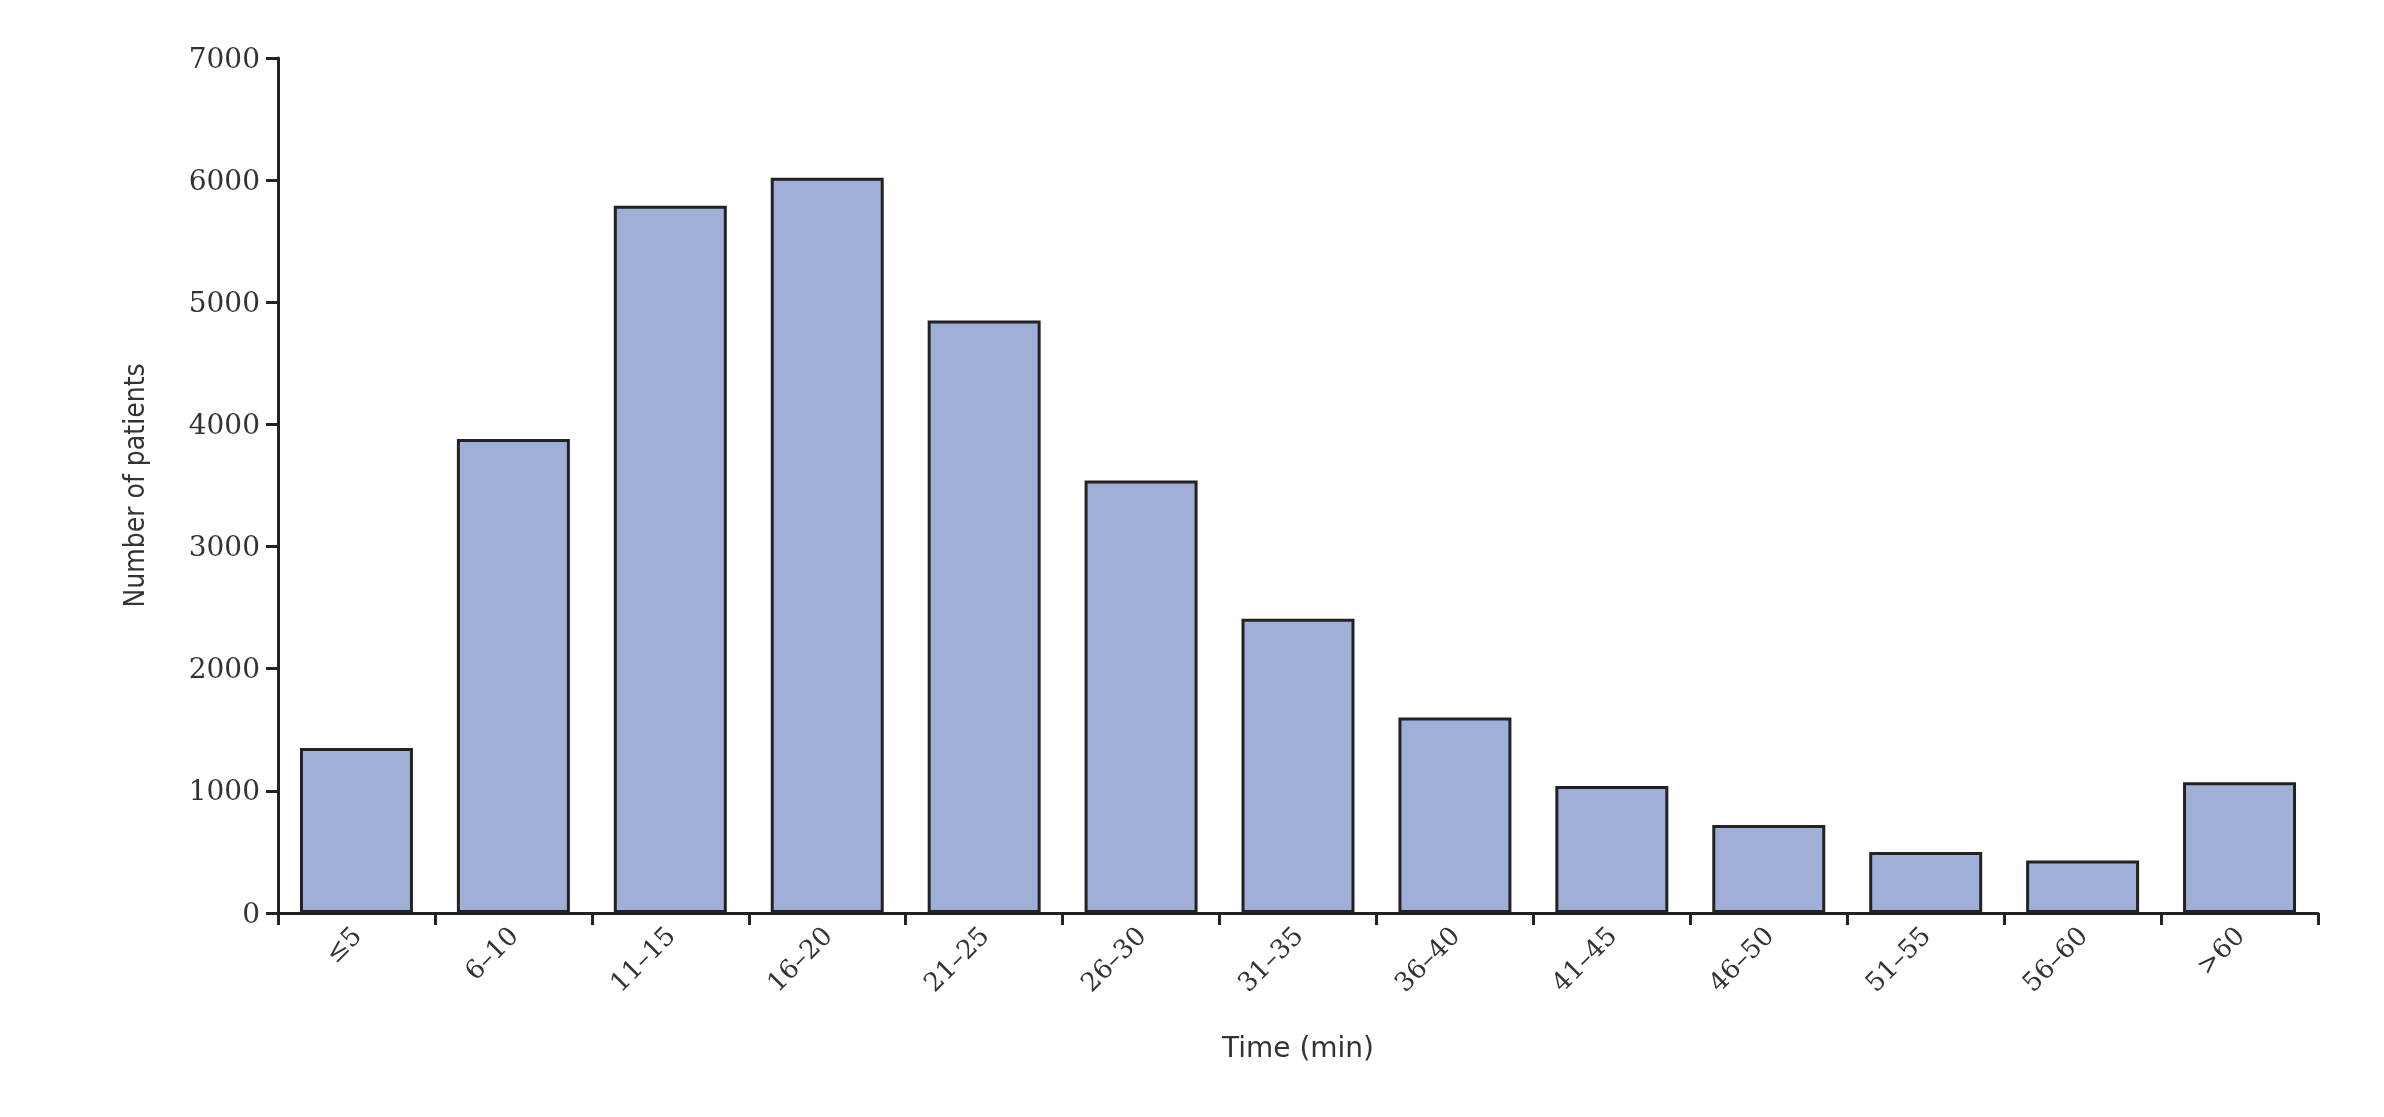 This screenshot has height=1117, width=2384. What do you see at coordinates (1297, 1047) in the screenshot?
I see `x-axis-title: Time (min)` at bounding box center [1297, 1047].